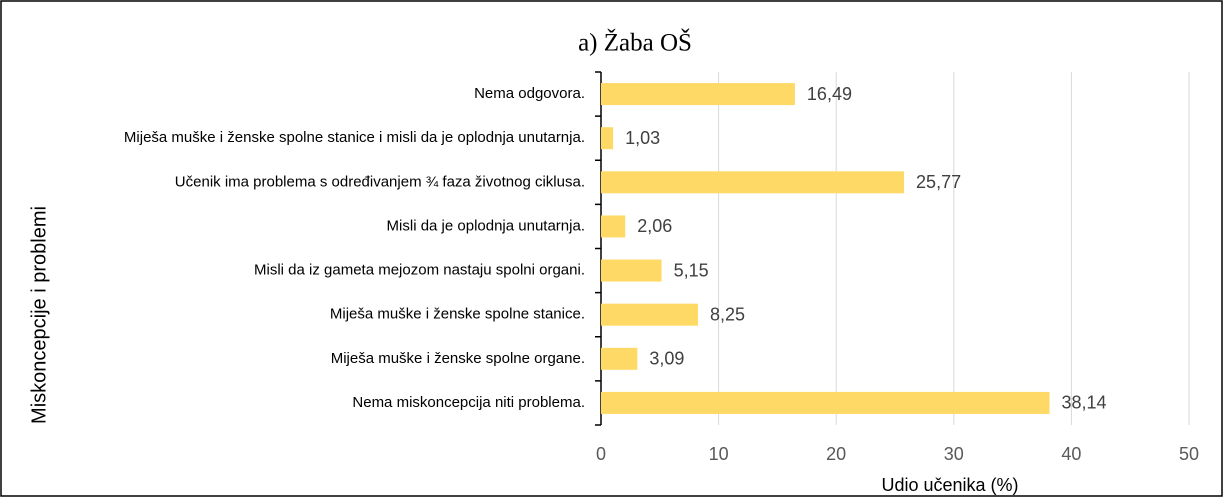 Image resolution: width=1223 pixels, height=497 pixels. Describe the element at coordinates (635, 42) in the screenshot. I see `chart-title: a) Žaba OŠ` at that location.